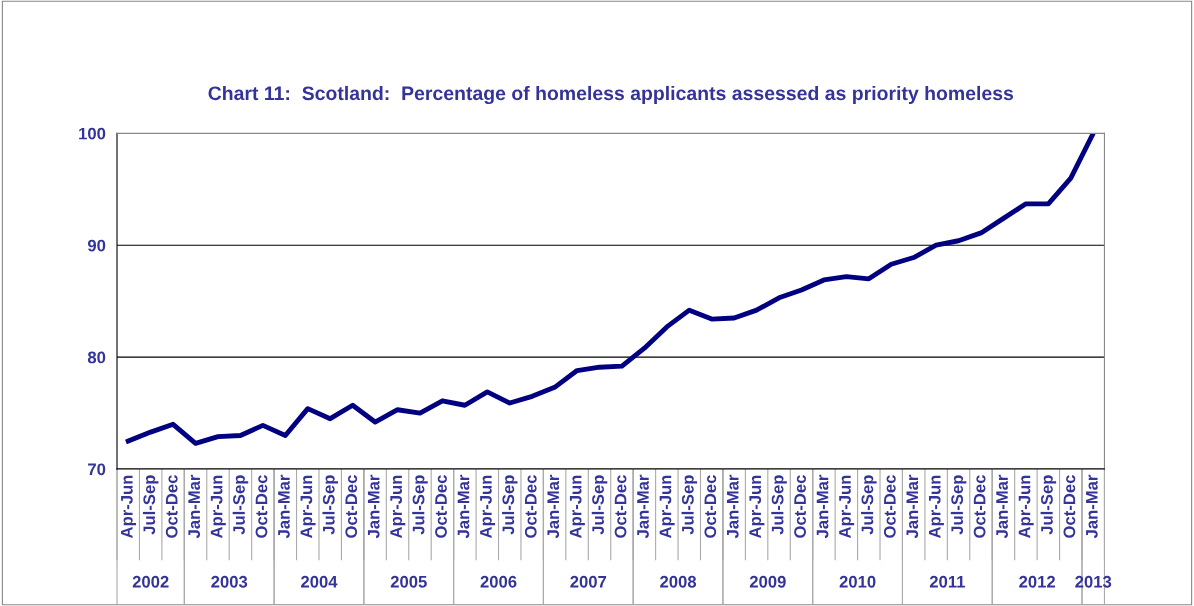 This screenshot has width=1194, height=606. What do you see at coordinates (150, 581) in the screenshot?
I see `text: 2002` at bounding box center [150, 581].